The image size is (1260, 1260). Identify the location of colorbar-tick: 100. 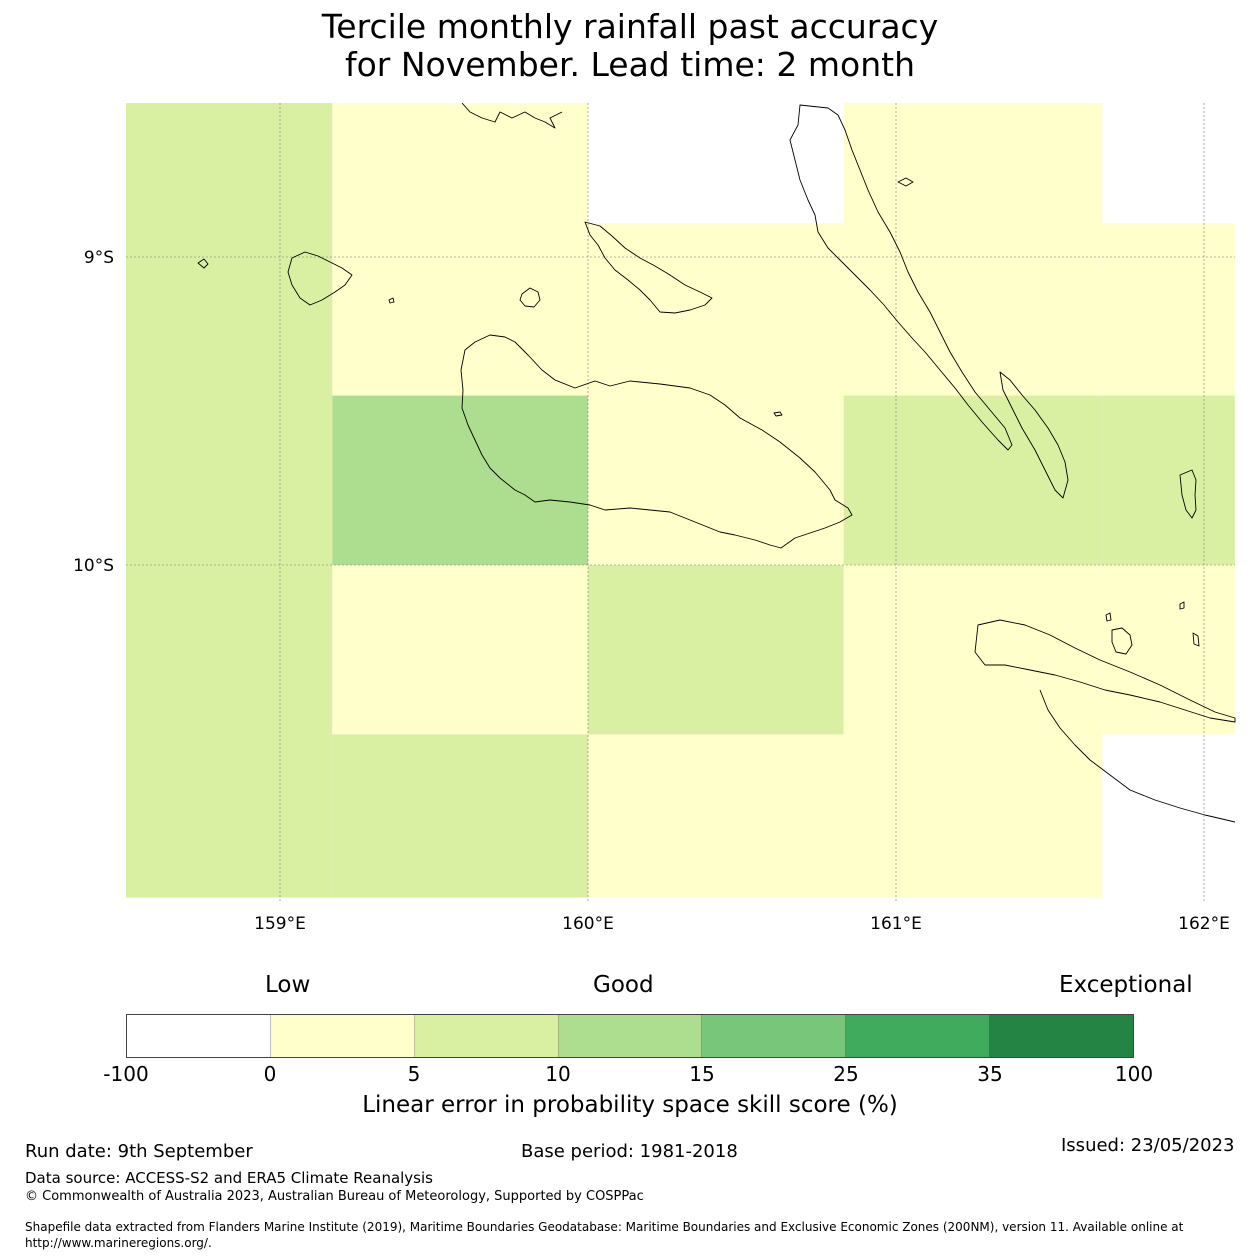
(1134, 1074).